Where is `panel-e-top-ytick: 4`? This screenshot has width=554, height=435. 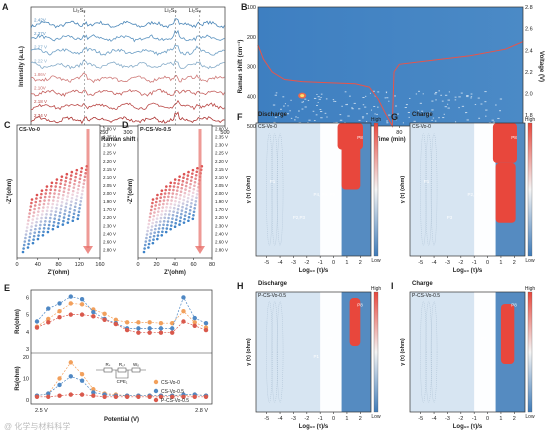 panel-e-top-ytick: 4 is located at coordinates (27, 333).